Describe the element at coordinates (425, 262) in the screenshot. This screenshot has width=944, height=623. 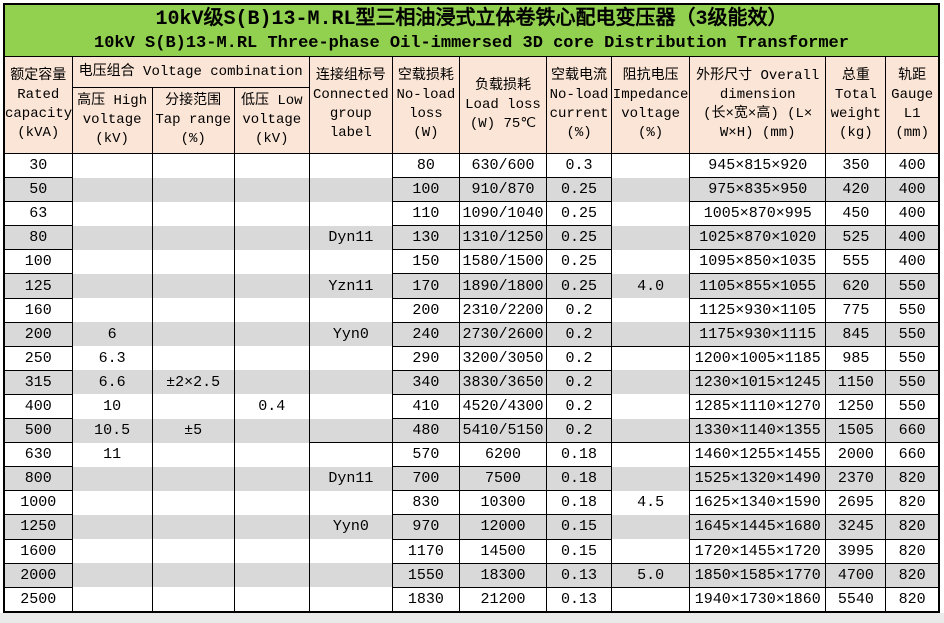
I see `cell-noload: 150` at that location.